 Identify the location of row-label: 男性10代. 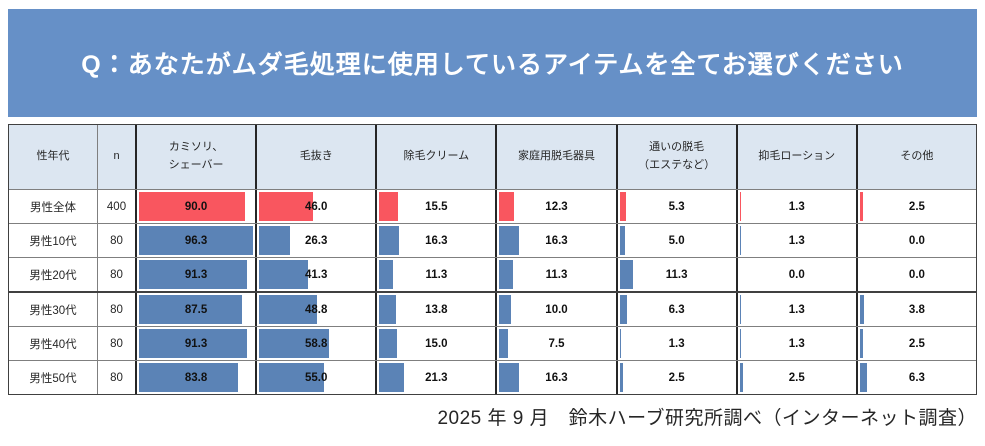
(53, 241).